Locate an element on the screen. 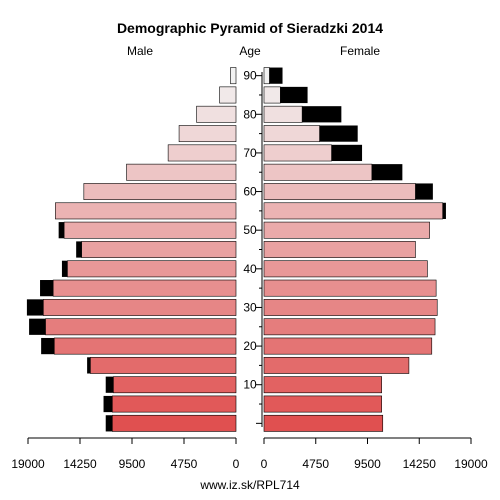 The image size is (500, 500). age-label: Age is located at coordinates (250, 51).